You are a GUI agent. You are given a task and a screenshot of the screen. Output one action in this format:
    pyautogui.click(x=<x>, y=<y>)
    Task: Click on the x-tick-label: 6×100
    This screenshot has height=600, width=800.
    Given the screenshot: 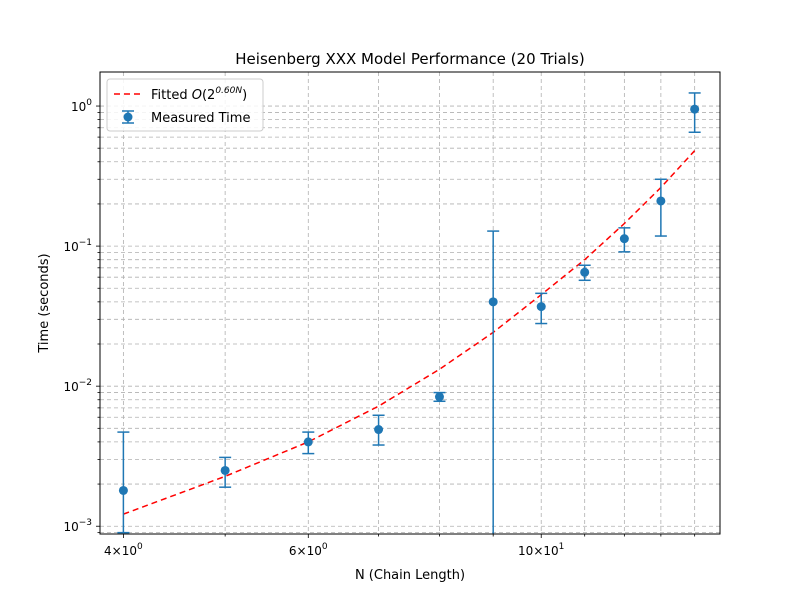 What is the action you would take?
    pyautogui.click(x=308, y=550)
    